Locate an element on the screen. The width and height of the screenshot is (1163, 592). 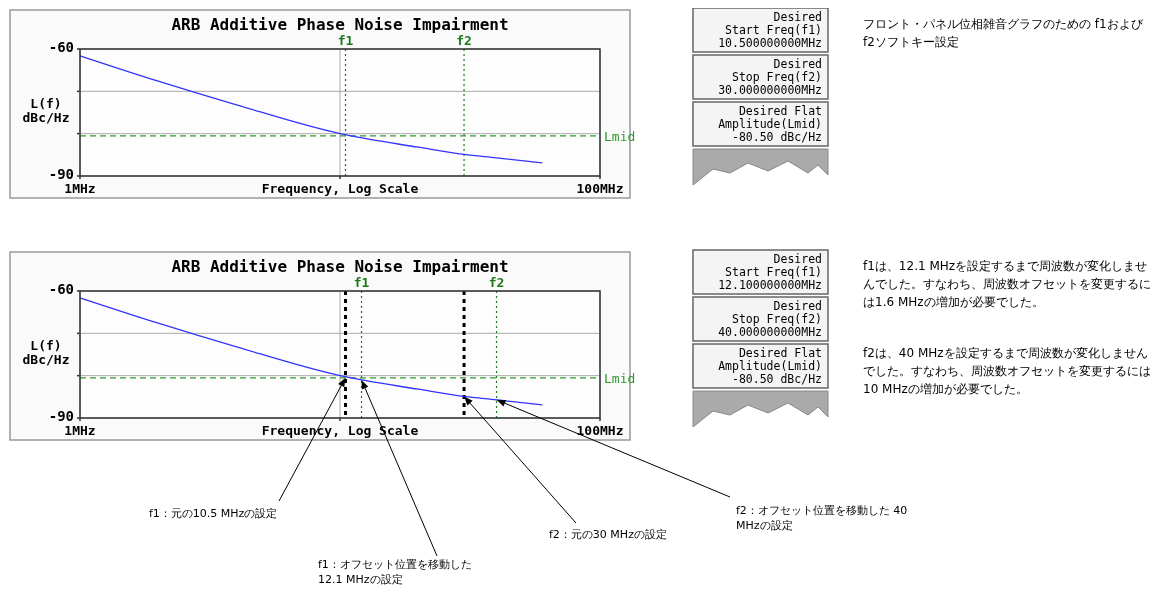
text: f1は、12.1 MHzを設定するまで周波数が変化しませんでした。すなわち、周波数オフセットを変更するには1.6 MHzの増加が必要でした。 is located at coordinates (1007, 284).